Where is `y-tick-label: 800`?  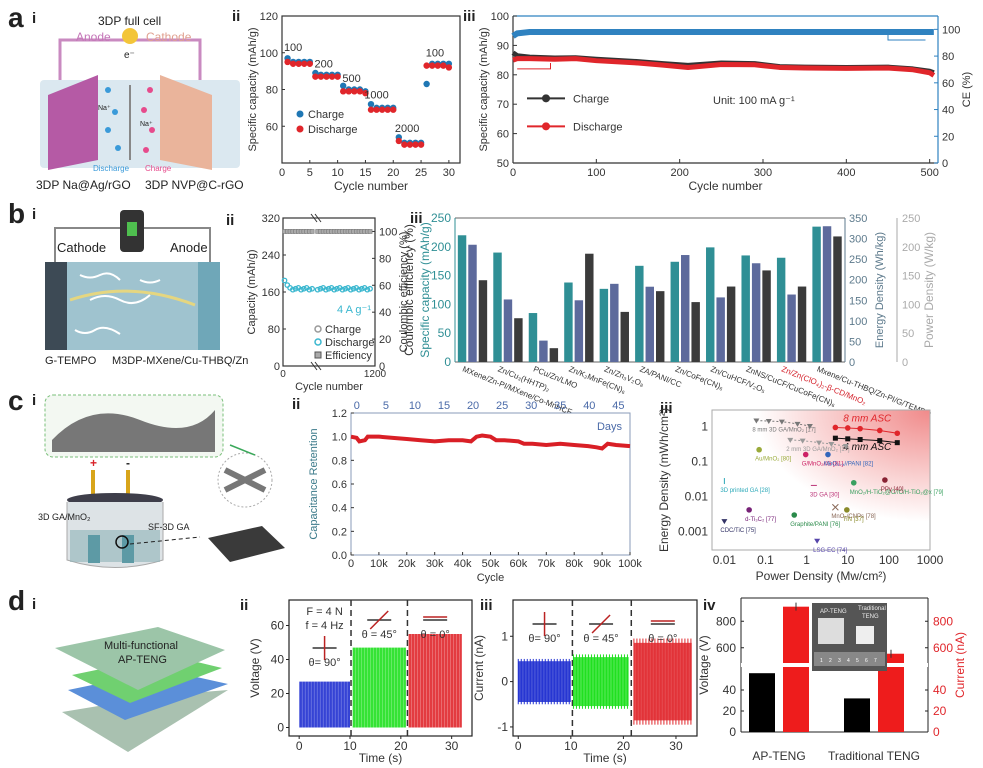 y-tick-label: 800 is located at coordinates (726, 621).